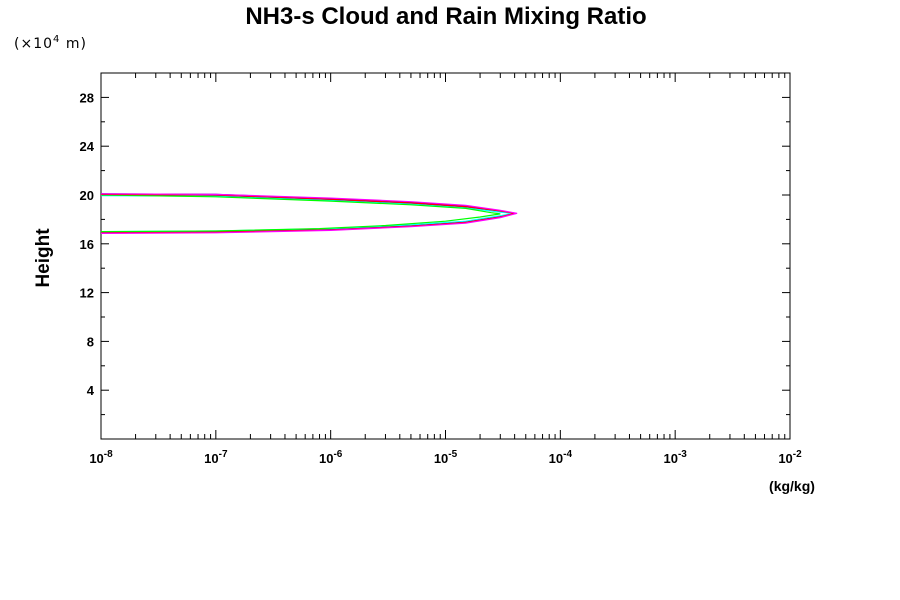 This screenshot has height=600, width=900. I want to click on y-scale-prefix: (×10, so click(33, 44).